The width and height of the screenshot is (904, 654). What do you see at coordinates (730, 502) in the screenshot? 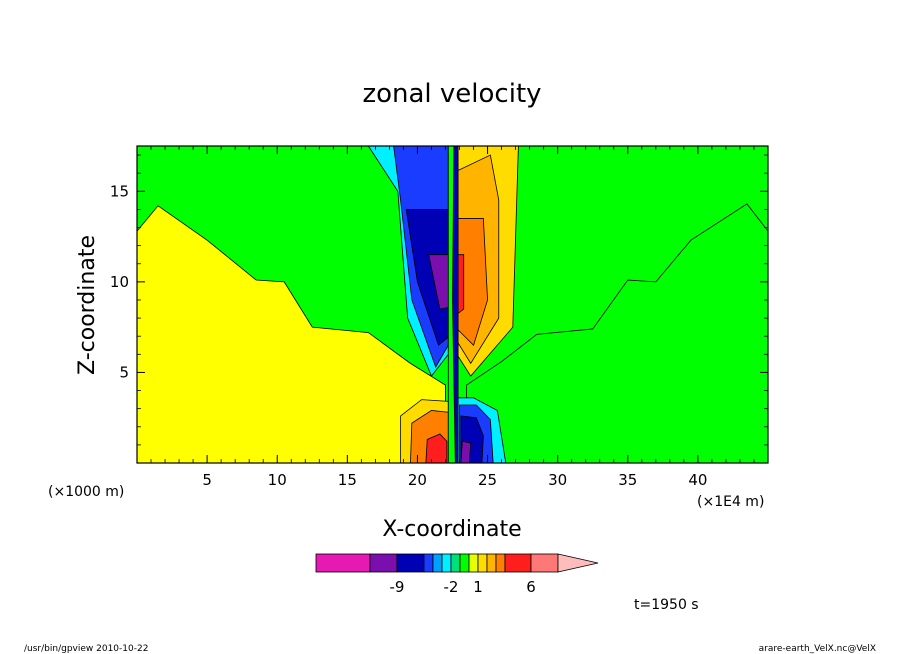
I see `x-units-right: (×1E4 m)` at bounding box center [730, 502].